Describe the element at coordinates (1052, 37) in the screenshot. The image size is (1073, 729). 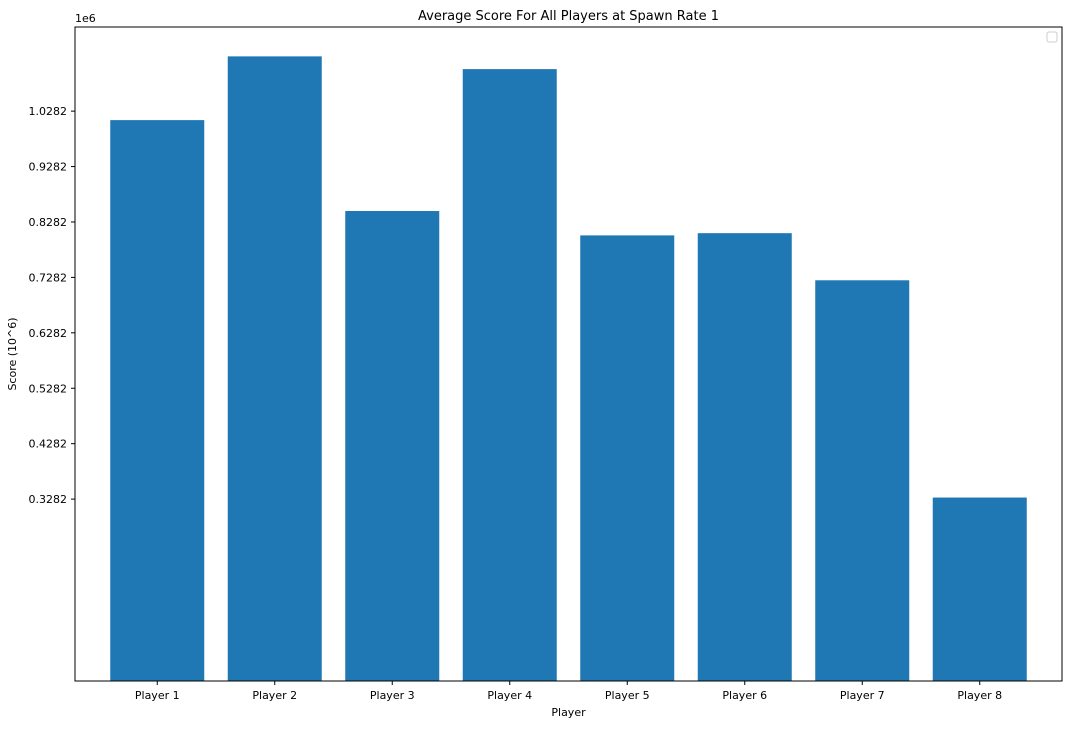
I see `legend-box` at that location.